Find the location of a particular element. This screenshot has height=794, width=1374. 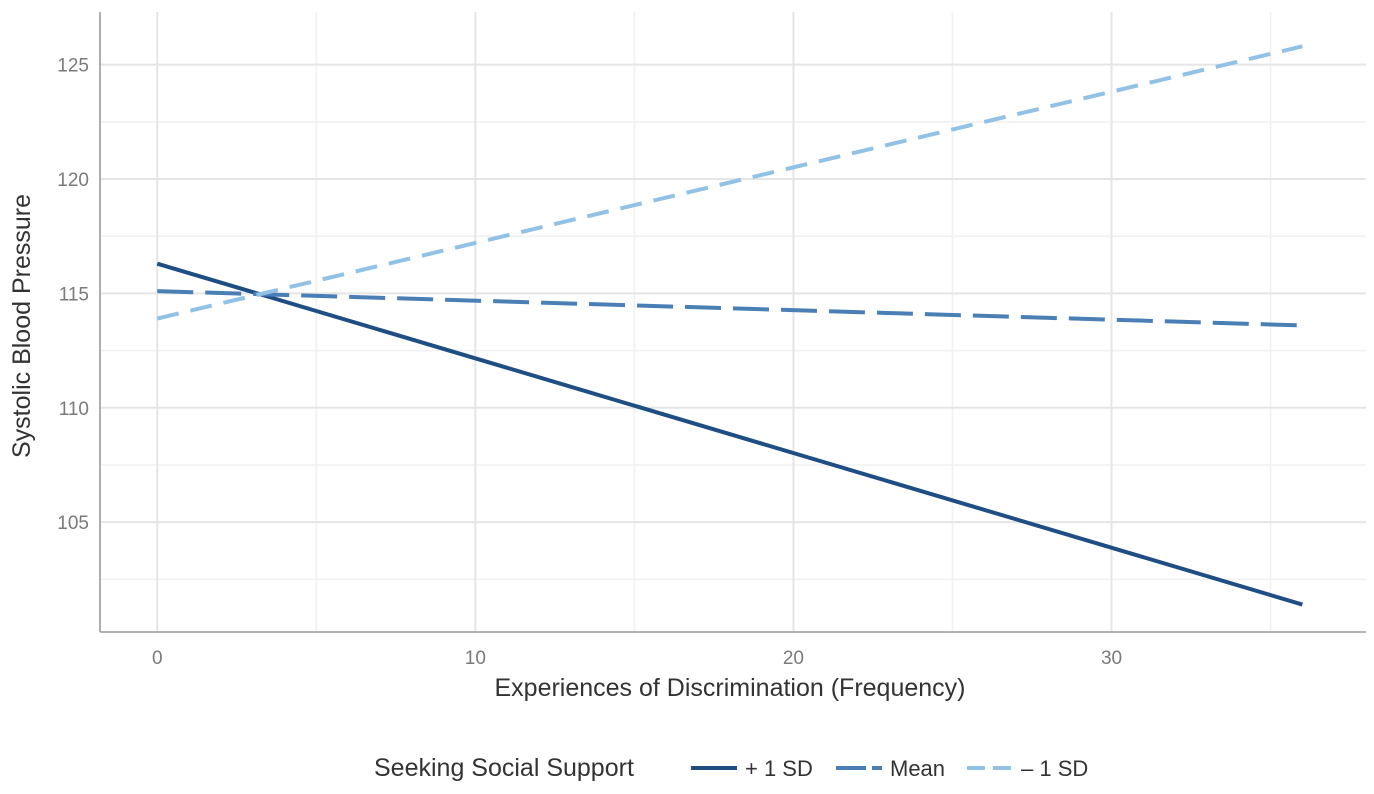

y-axis-title: Systolic Blood Pressure is located at coordinates (22, 326).